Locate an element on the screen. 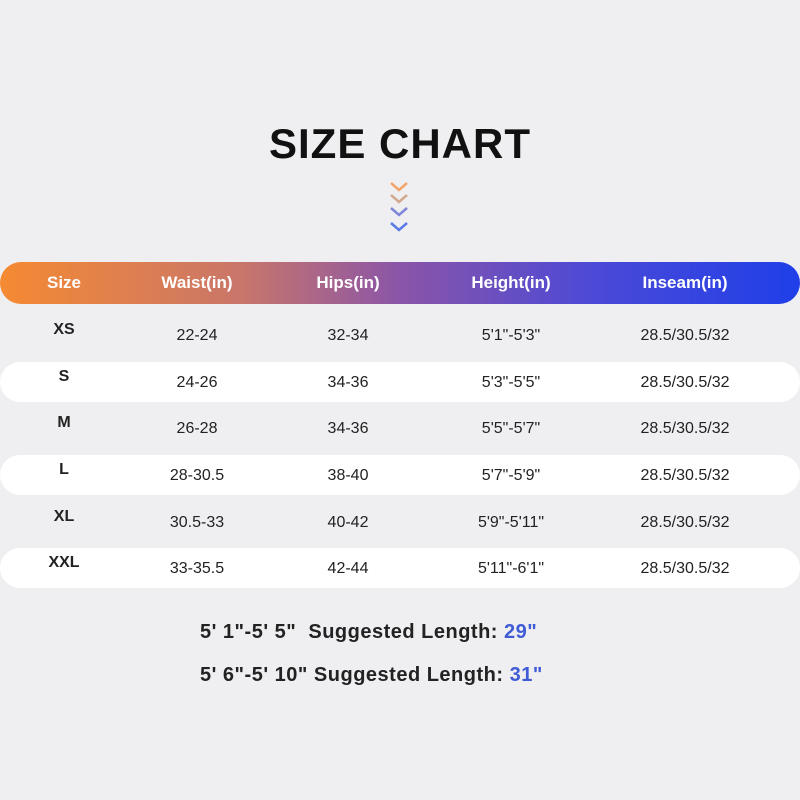 This screenshot has width=800, height=800. table-cell: 33-35.5 is located at coordinates (197, 568).